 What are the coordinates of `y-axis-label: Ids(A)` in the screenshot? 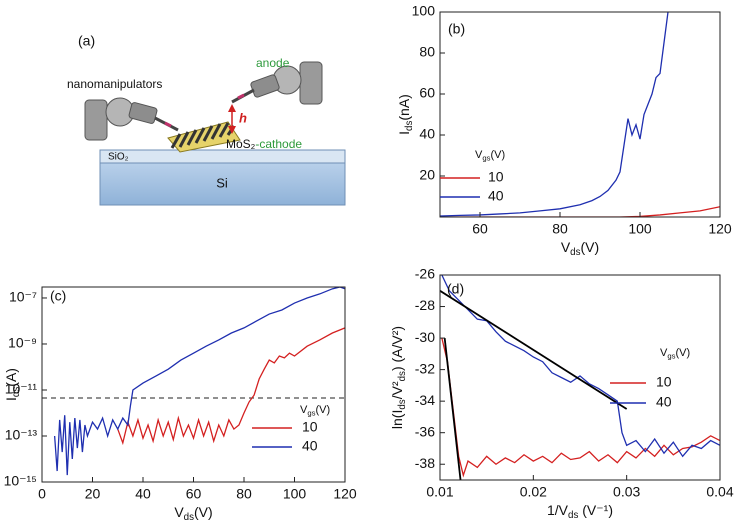 It's located at (12, 384).